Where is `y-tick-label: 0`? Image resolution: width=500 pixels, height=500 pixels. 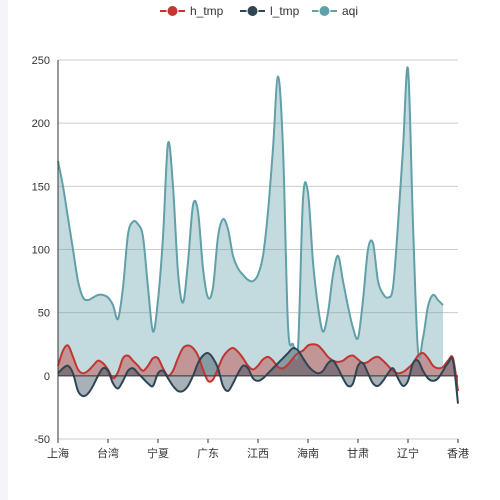 y-tick-label: 0 is located at coordinates (47, 377).